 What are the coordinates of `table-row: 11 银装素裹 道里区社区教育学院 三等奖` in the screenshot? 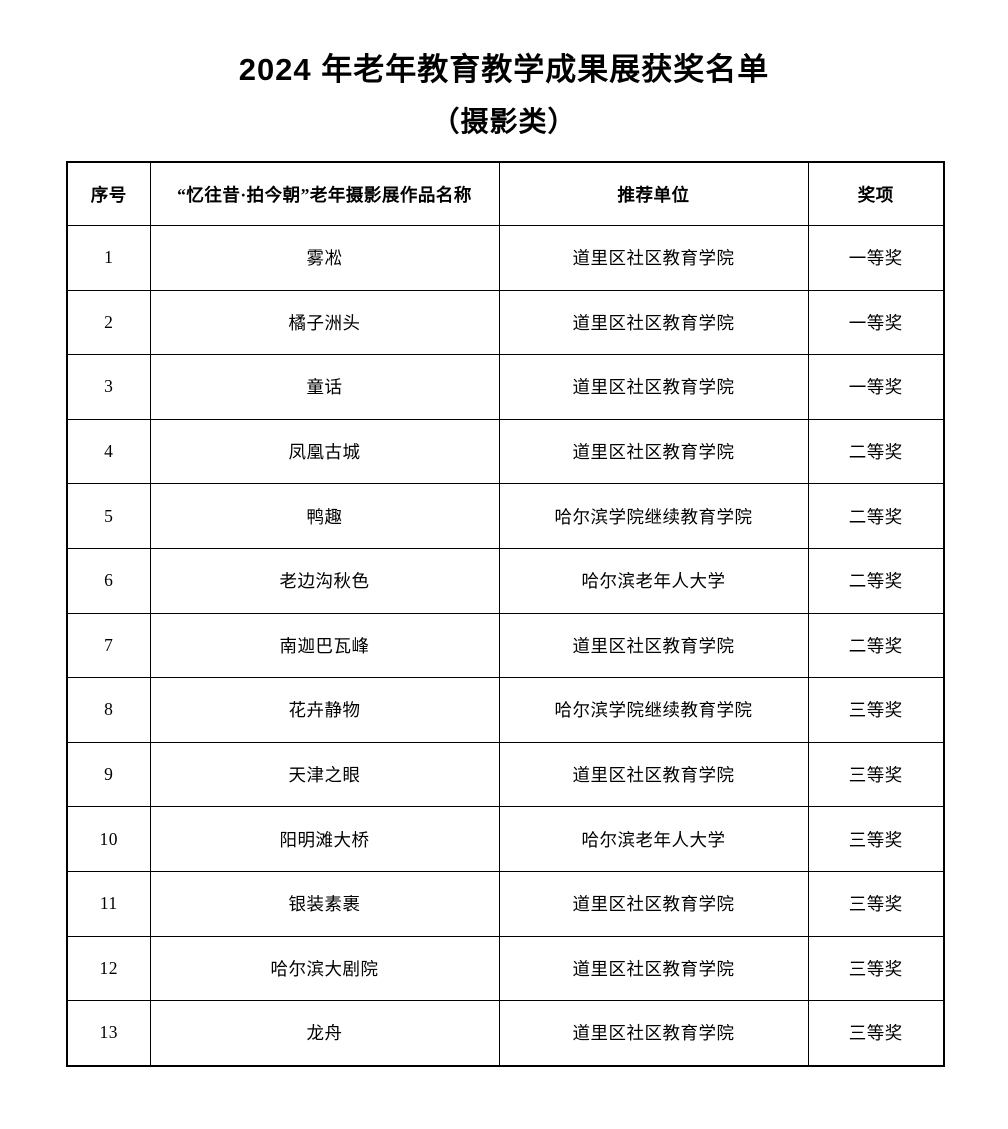 It's located at (505, 903).